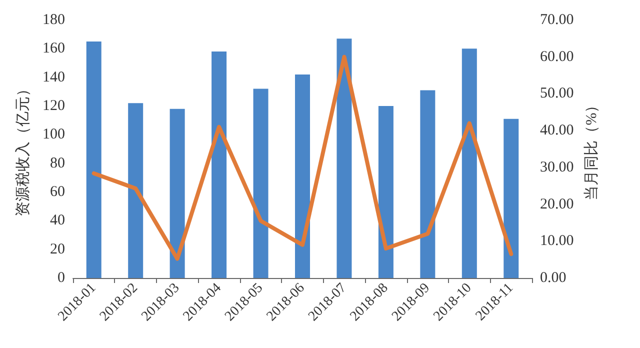 Image resolution: width=640 pixels, height=348 pixels. What do you see at coordinates (557, 167) in the screenshot?
I see `y2-tick-label: 30.00` at bounding box center [557, 167].